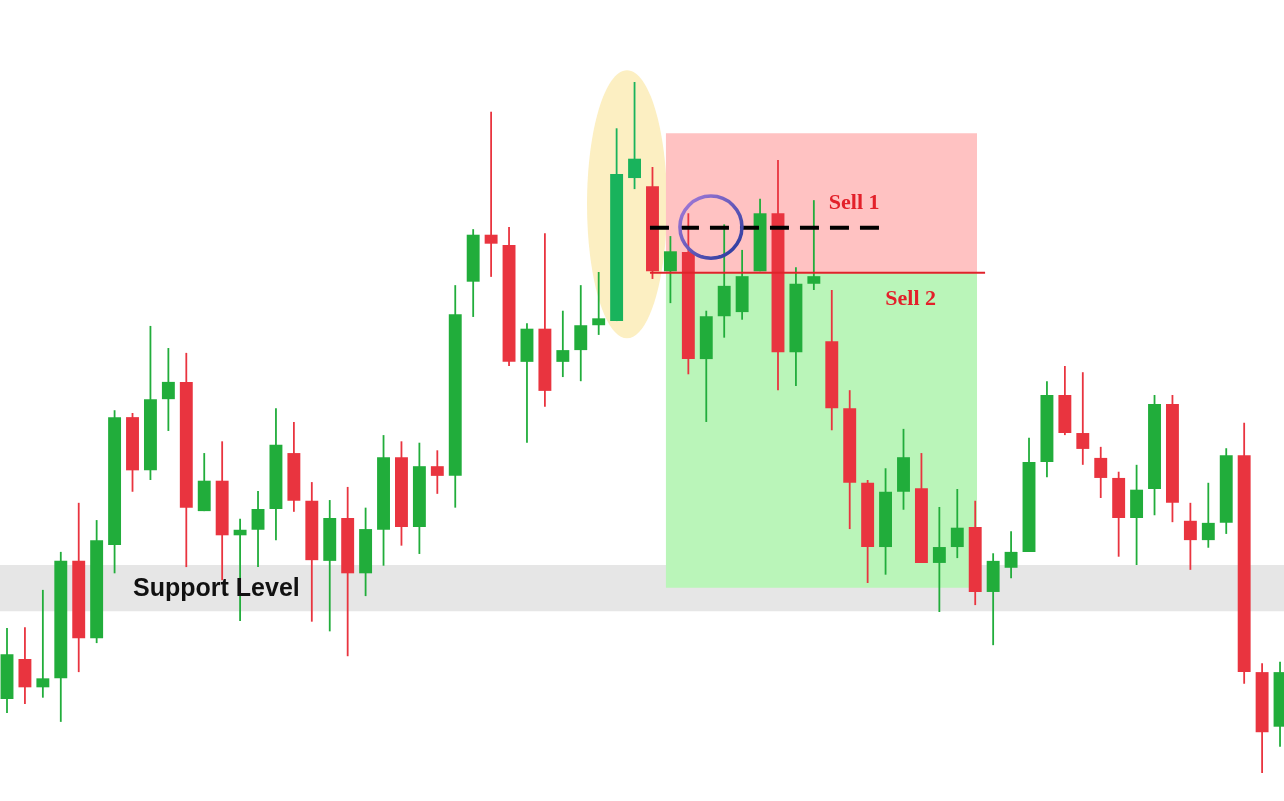 This screenshot has width=1284, height=801. I want to click on ref-line-label: Sell 1, so click(854, 201).